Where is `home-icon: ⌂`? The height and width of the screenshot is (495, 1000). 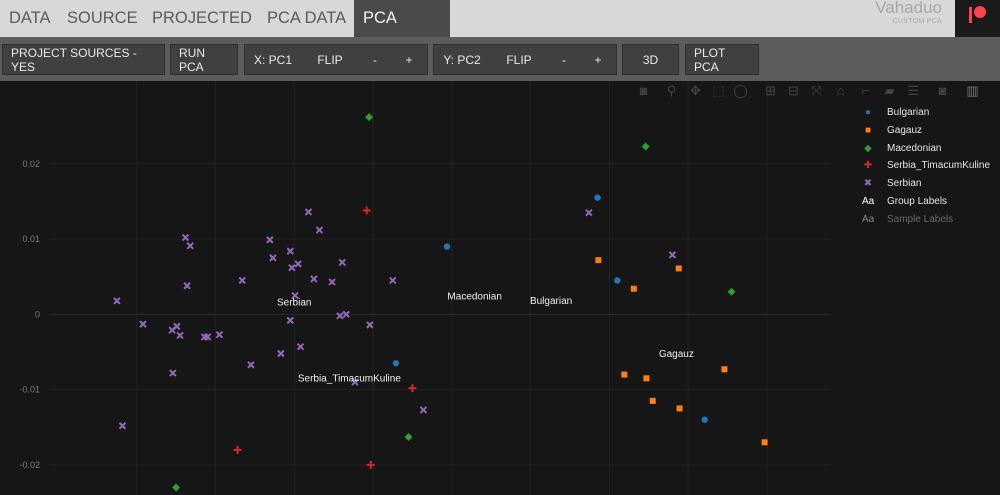
home-icon: ⌂ is located at coordinates (840, 90).